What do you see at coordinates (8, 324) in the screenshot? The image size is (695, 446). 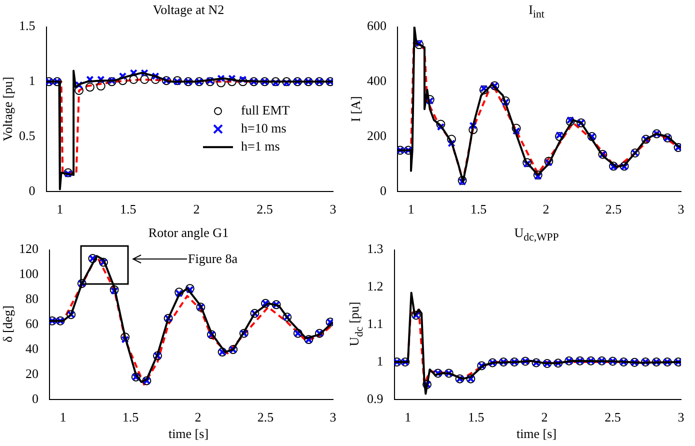 I see `y-axis-title: δ [deg]` at bounding box center [8, 324].